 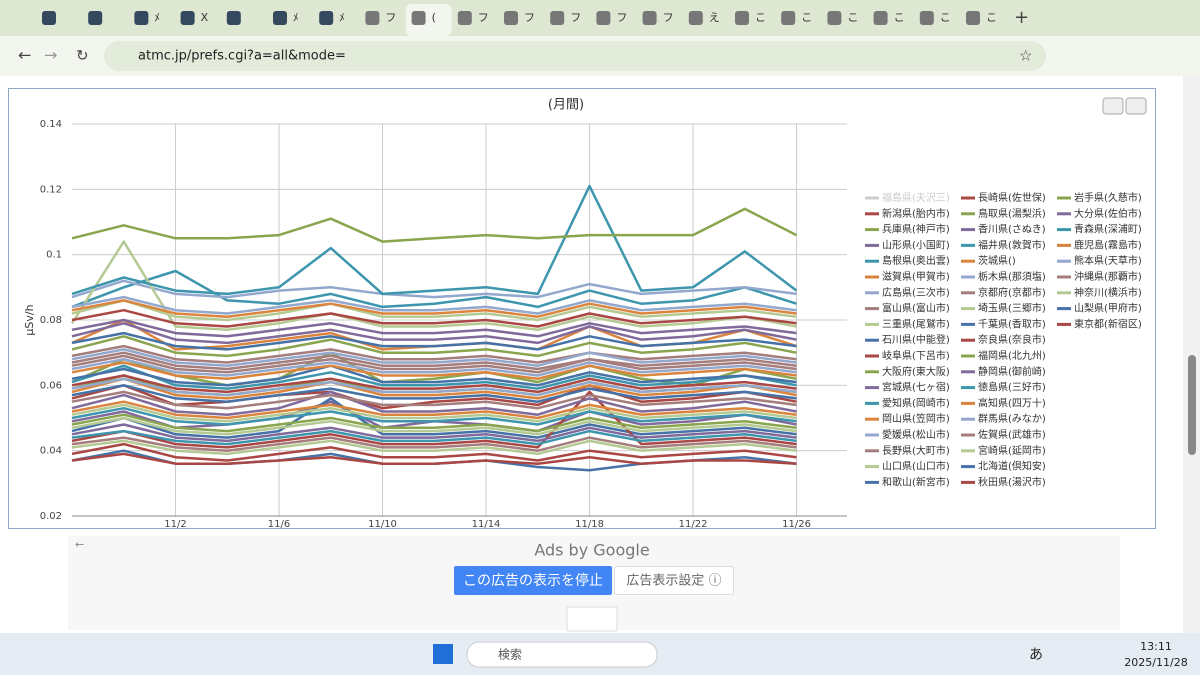 What do you see at coordinates (1192, 405) in the screenshot?
I see `scroll-thumb` at bounding box center [1192, 405].